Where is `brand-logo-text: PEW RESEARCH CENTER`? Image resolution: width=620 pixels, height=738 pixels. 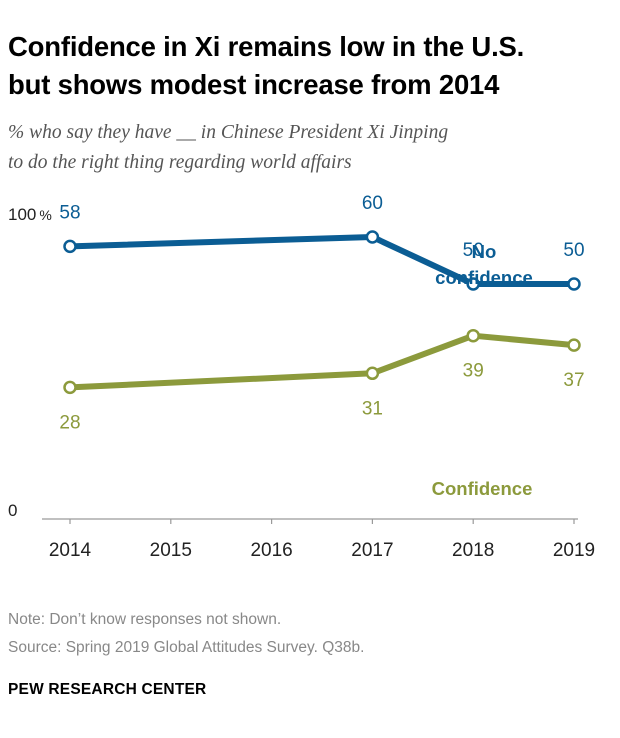 brand-logo-text: PEW RESEARCH CENTER is located at coordinates (107, 689).